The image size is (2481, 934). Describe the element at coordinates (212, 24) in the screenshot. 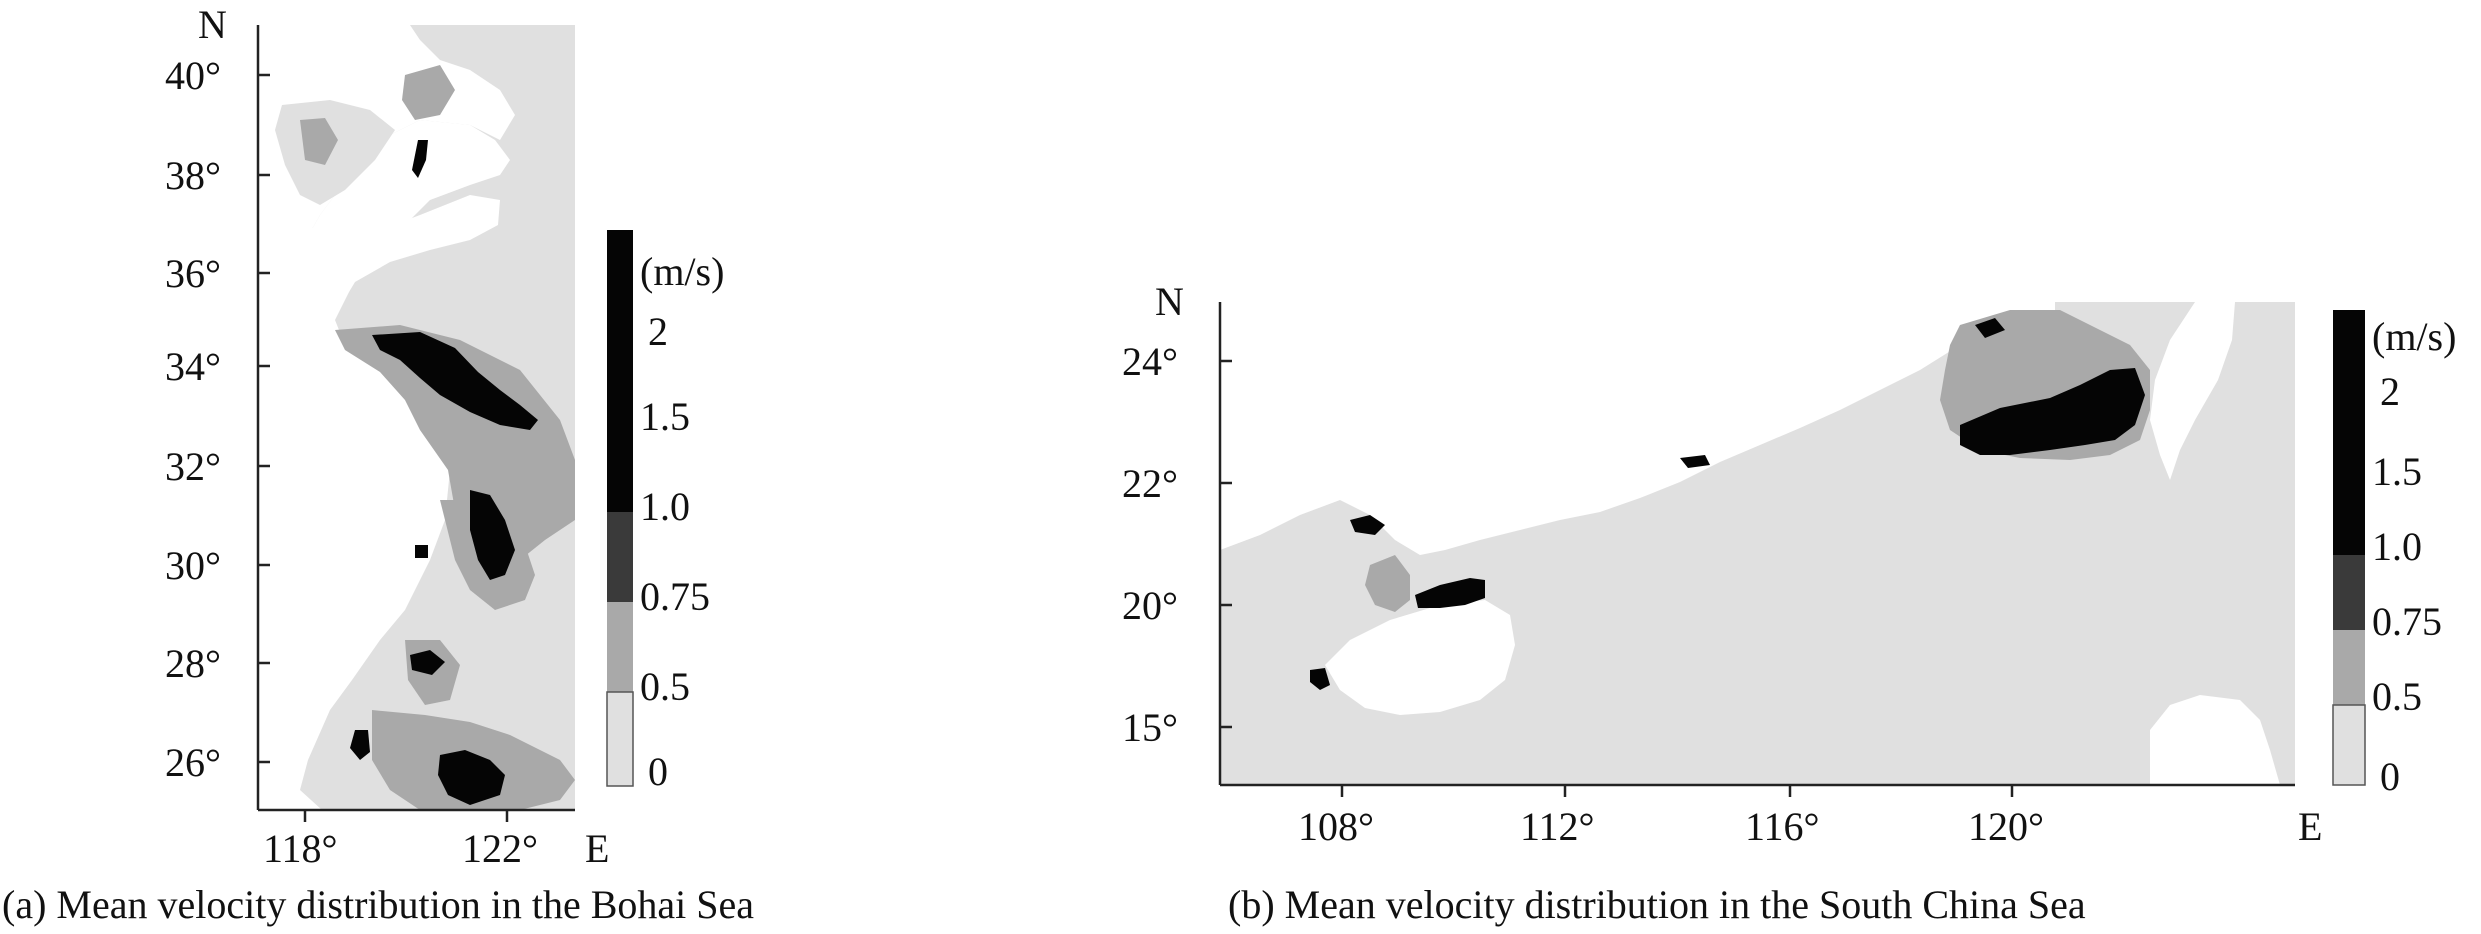

I see `panel-a-north-label: N` at that location.